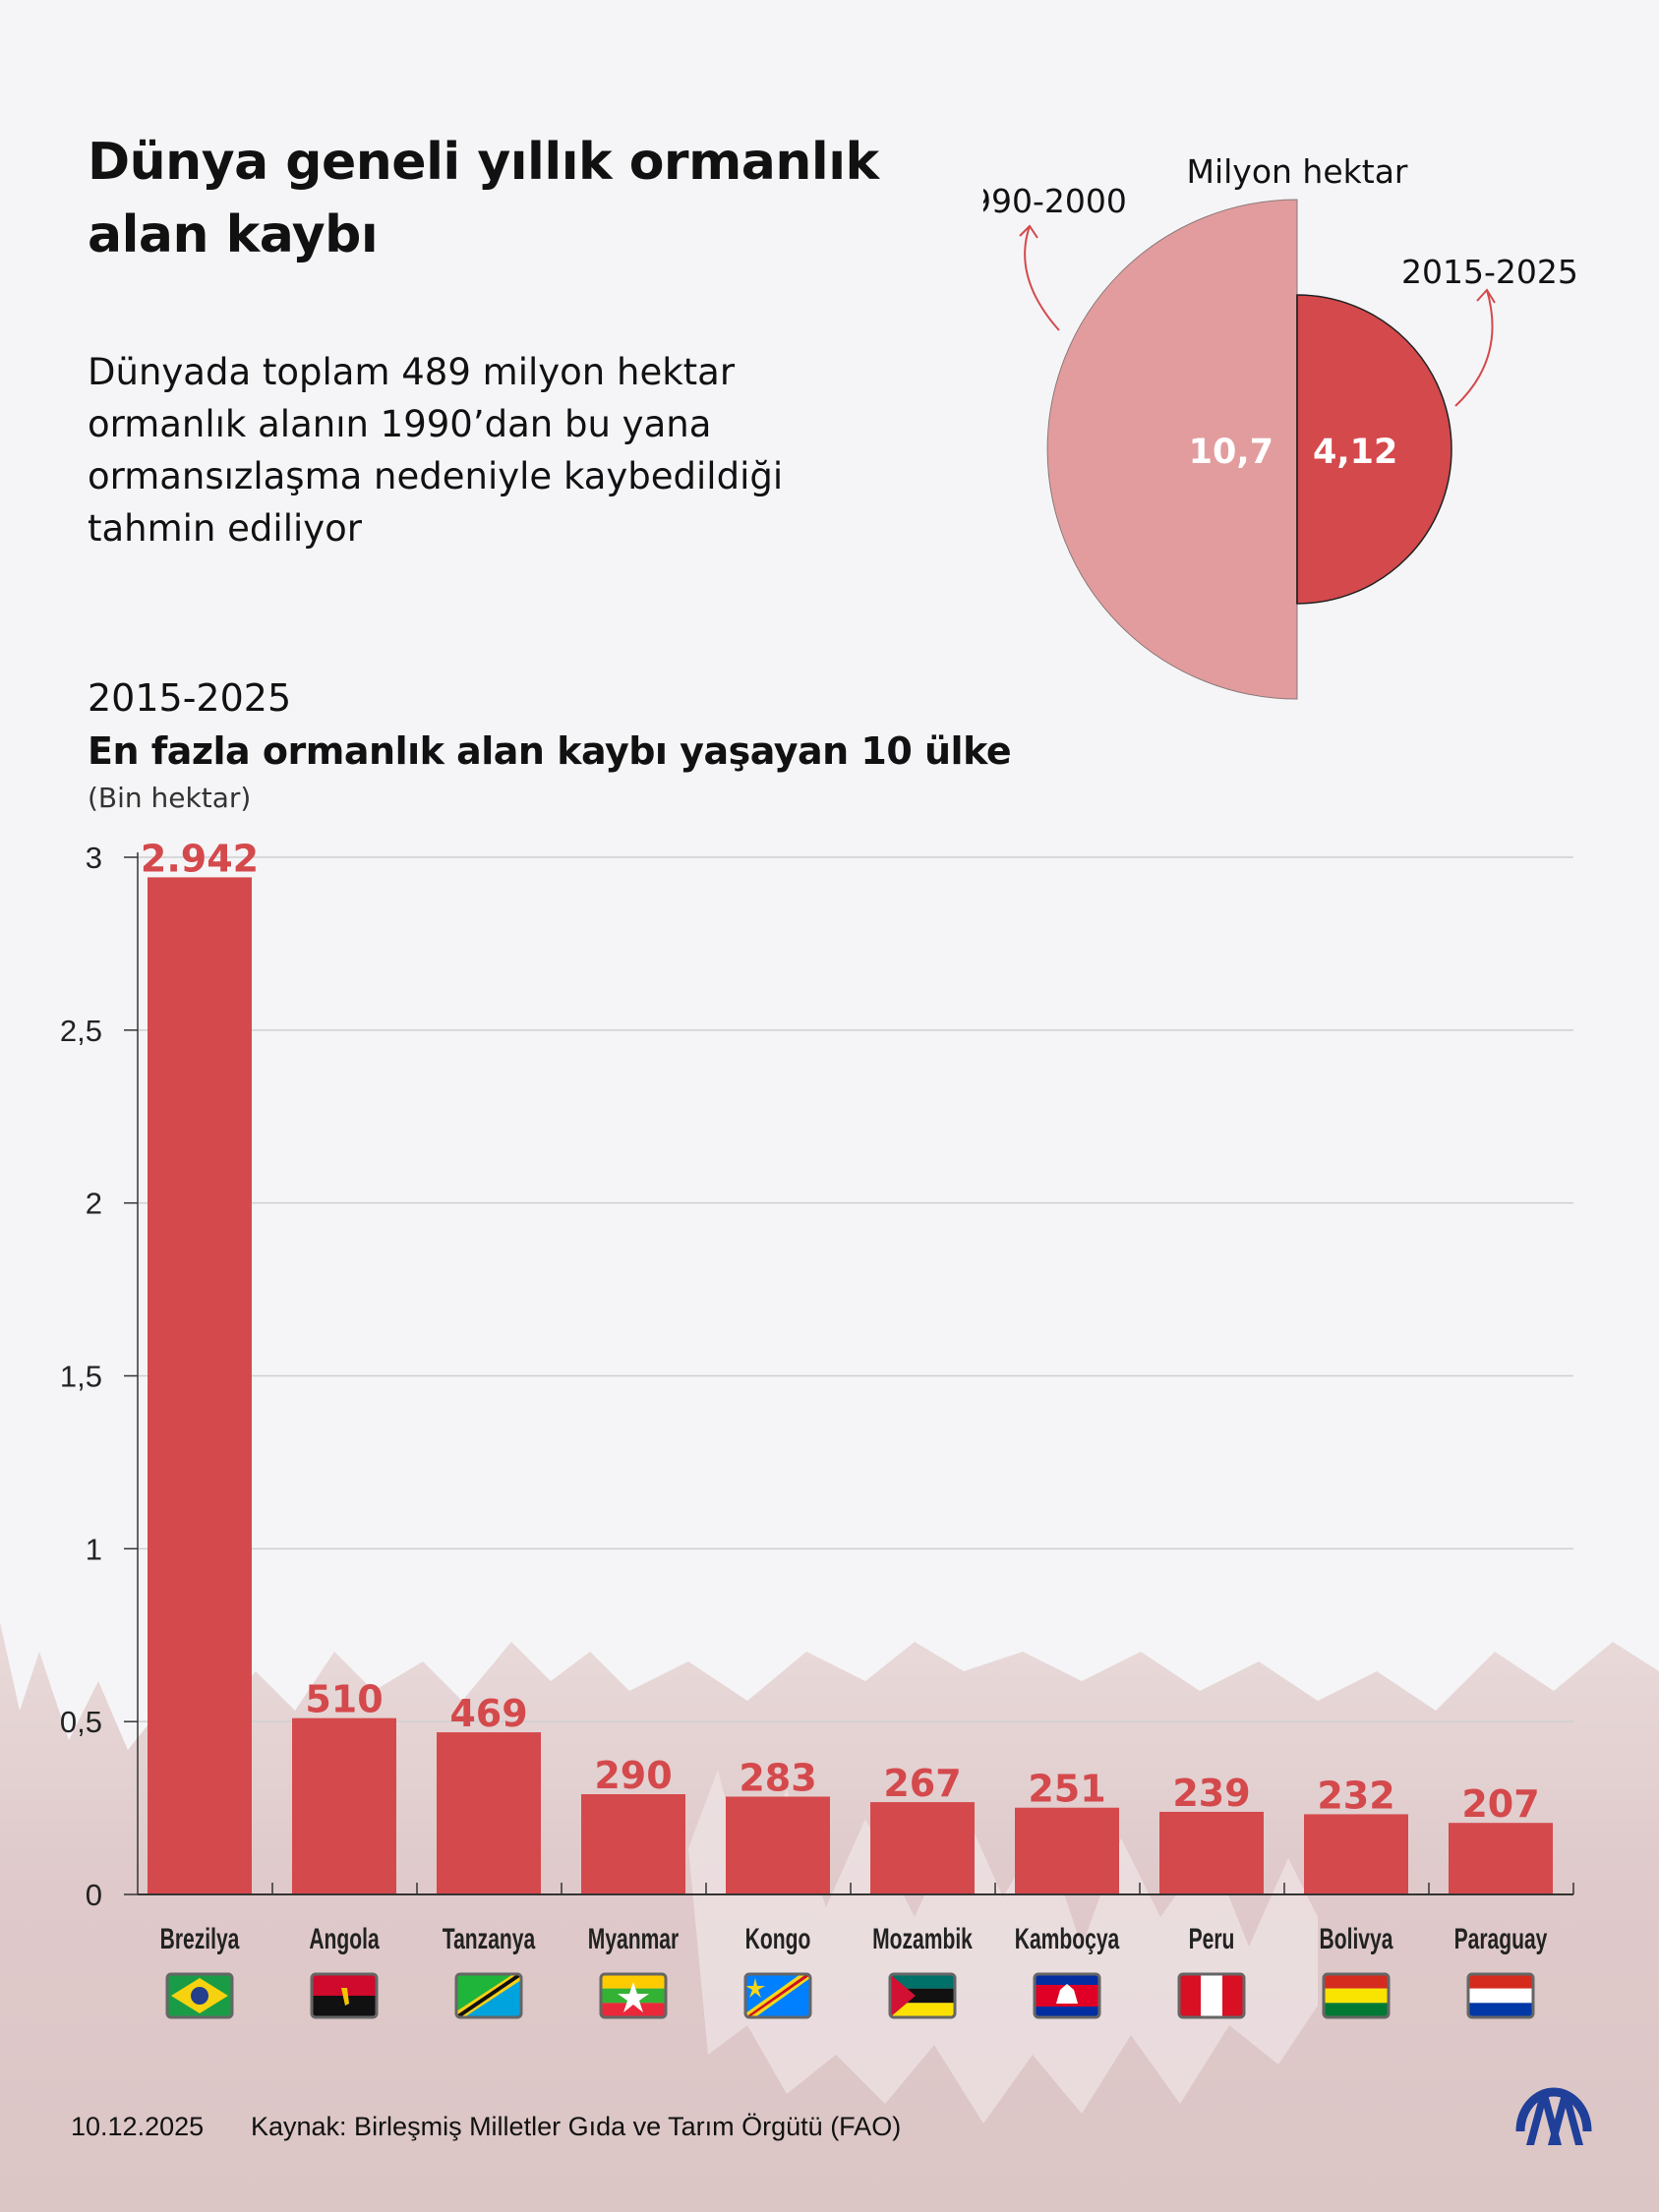  Describe the element at coordinates (200, 1386) in the screenshot. I see `bar-brezilya` at that location.